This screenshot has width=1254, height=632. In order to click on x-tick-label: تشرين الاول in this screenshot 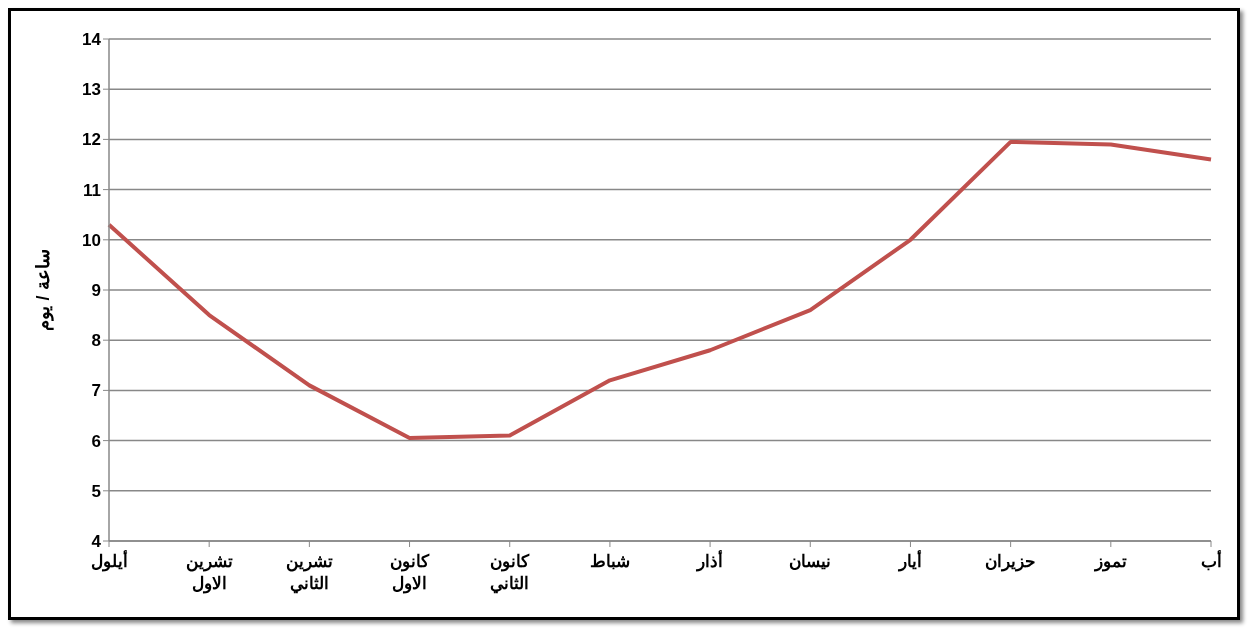, I will do `click(209, 573)`.